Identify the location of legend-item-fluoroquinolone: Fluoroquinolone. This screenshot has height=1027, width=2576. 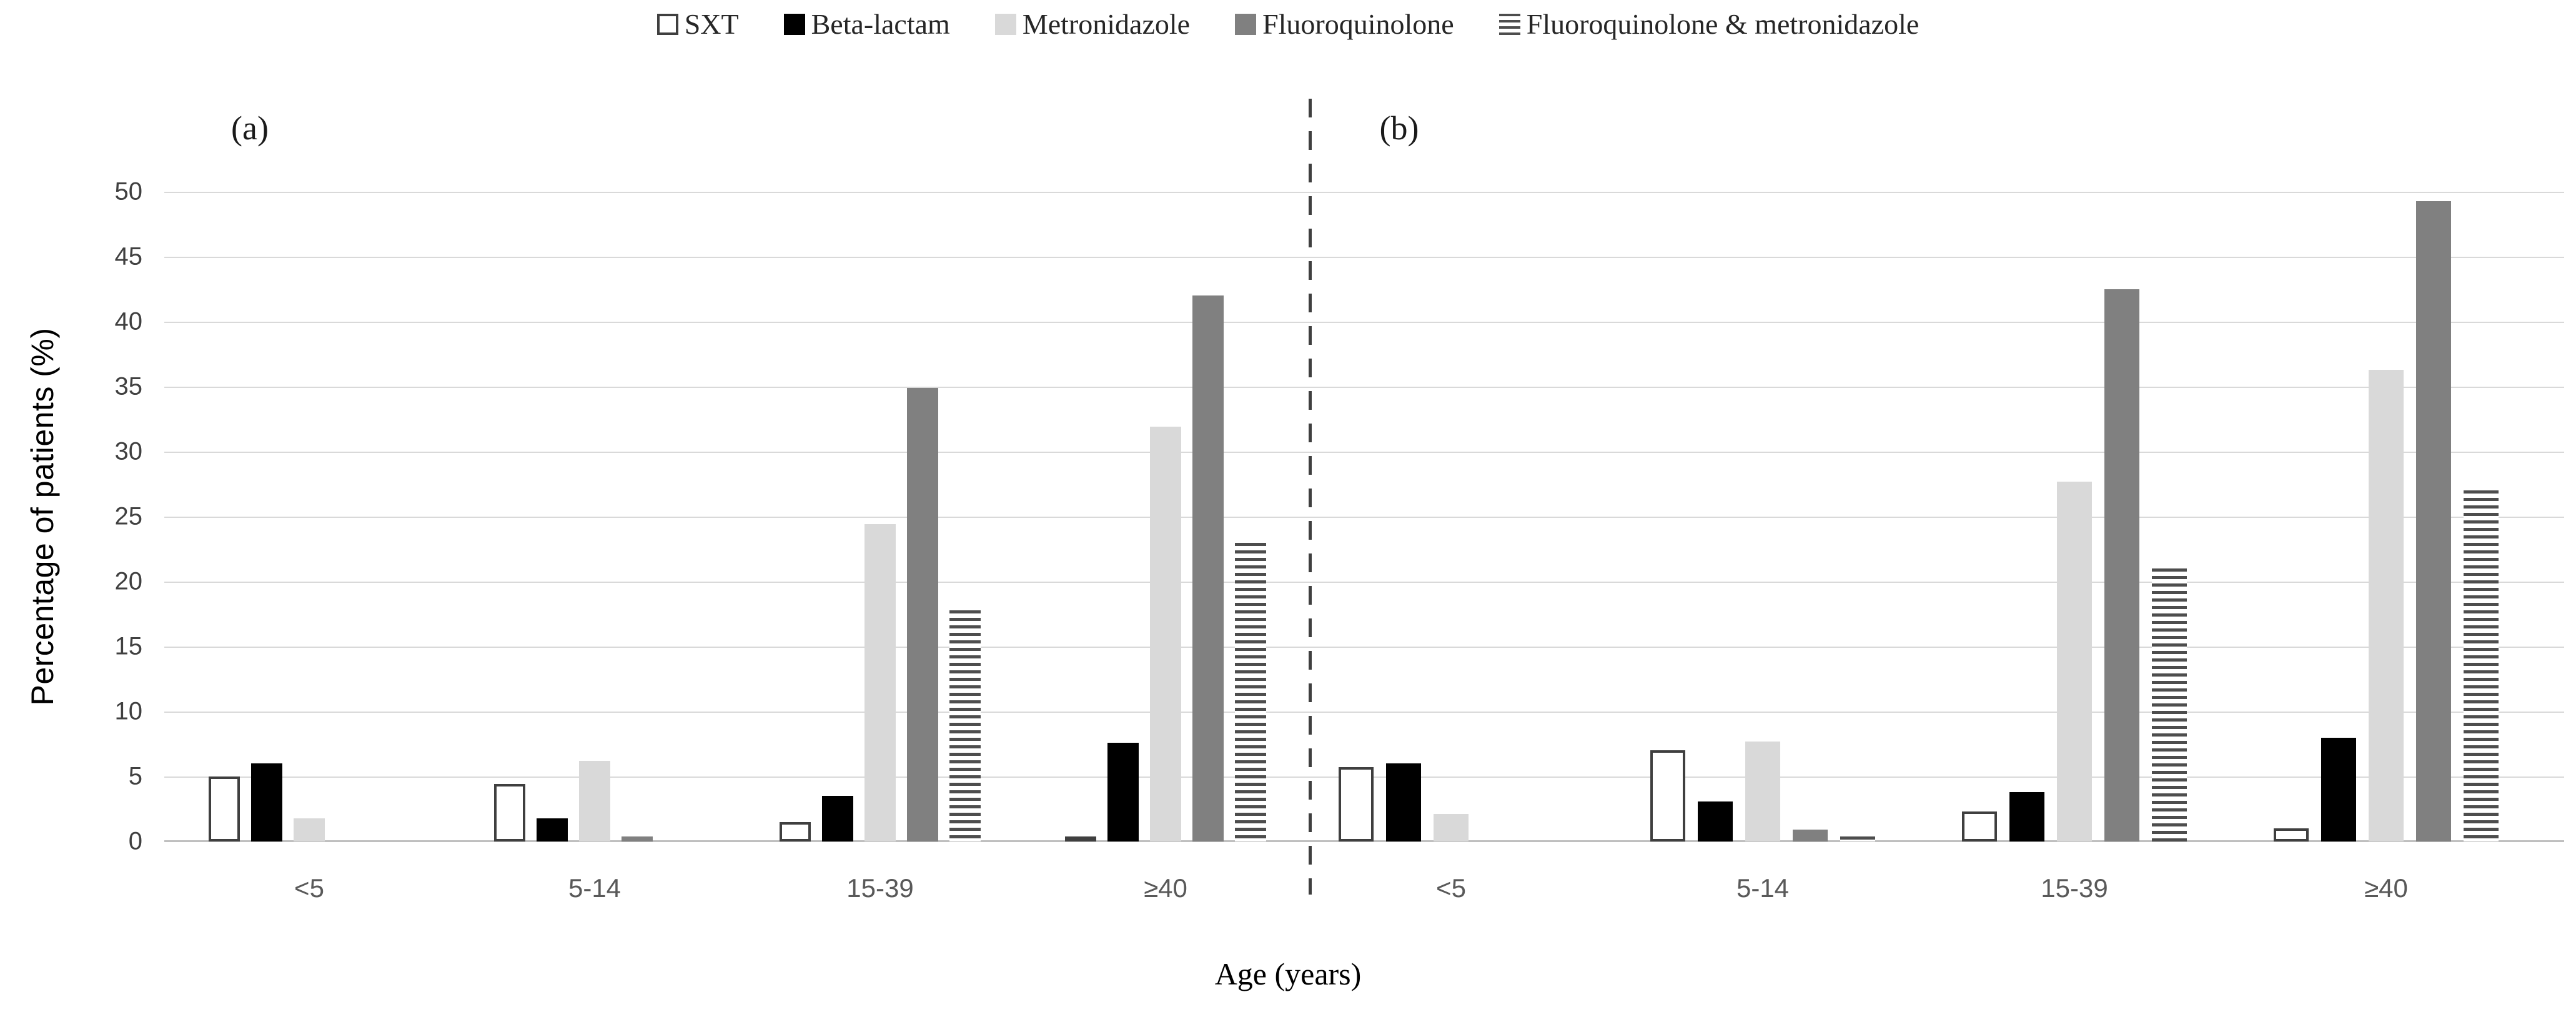
(1344, 24).